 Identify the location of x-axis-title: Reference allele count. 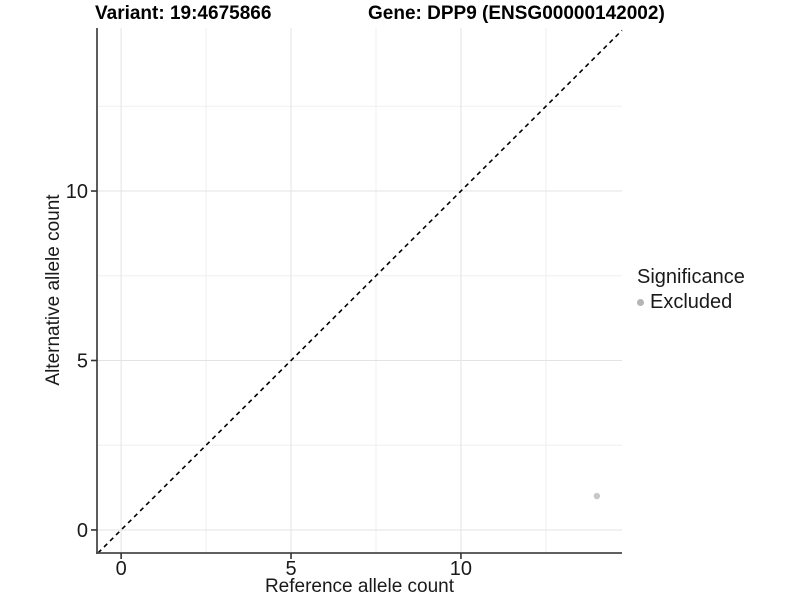
(359, 586).